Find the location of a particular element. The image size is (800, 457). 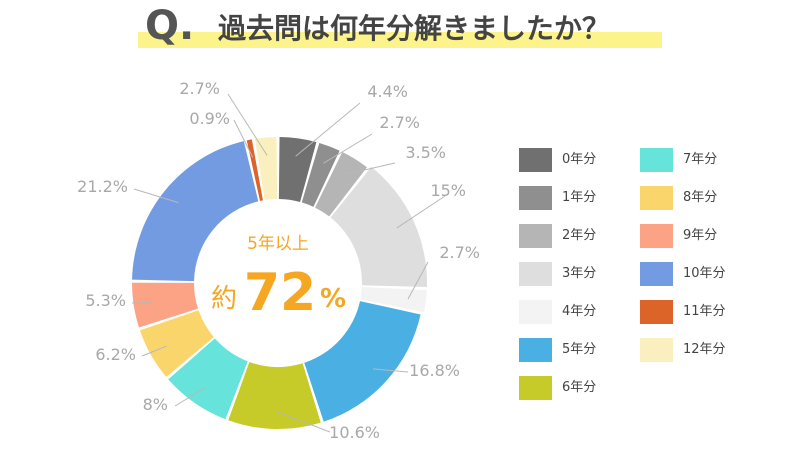

legend-label: 6年分 is located at coordinates (579, 387).